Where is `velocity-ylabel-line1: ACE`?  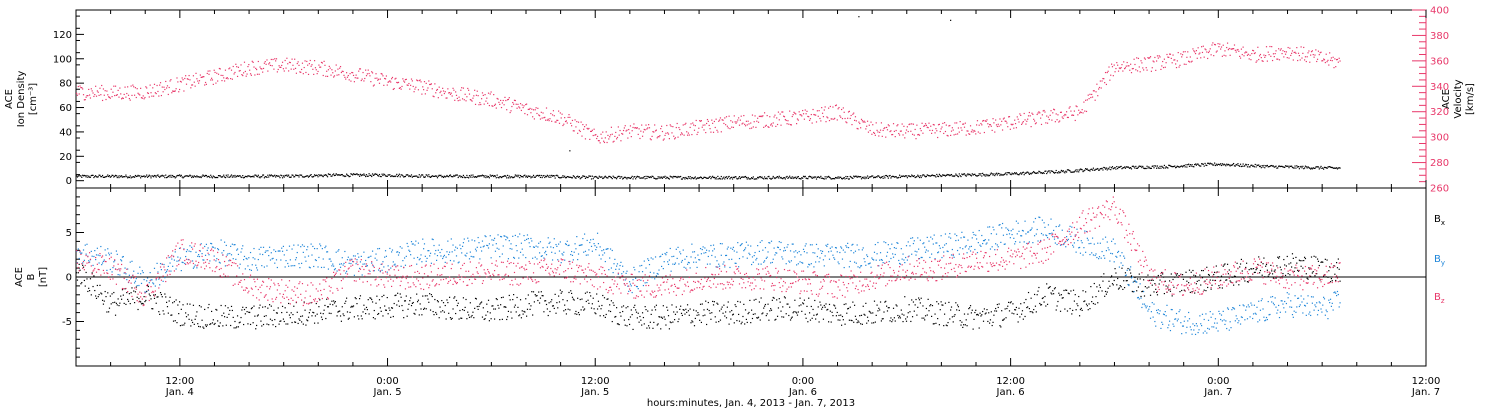 velocity-ylabel-line1: ACE is located at coordinates (1446, 99).